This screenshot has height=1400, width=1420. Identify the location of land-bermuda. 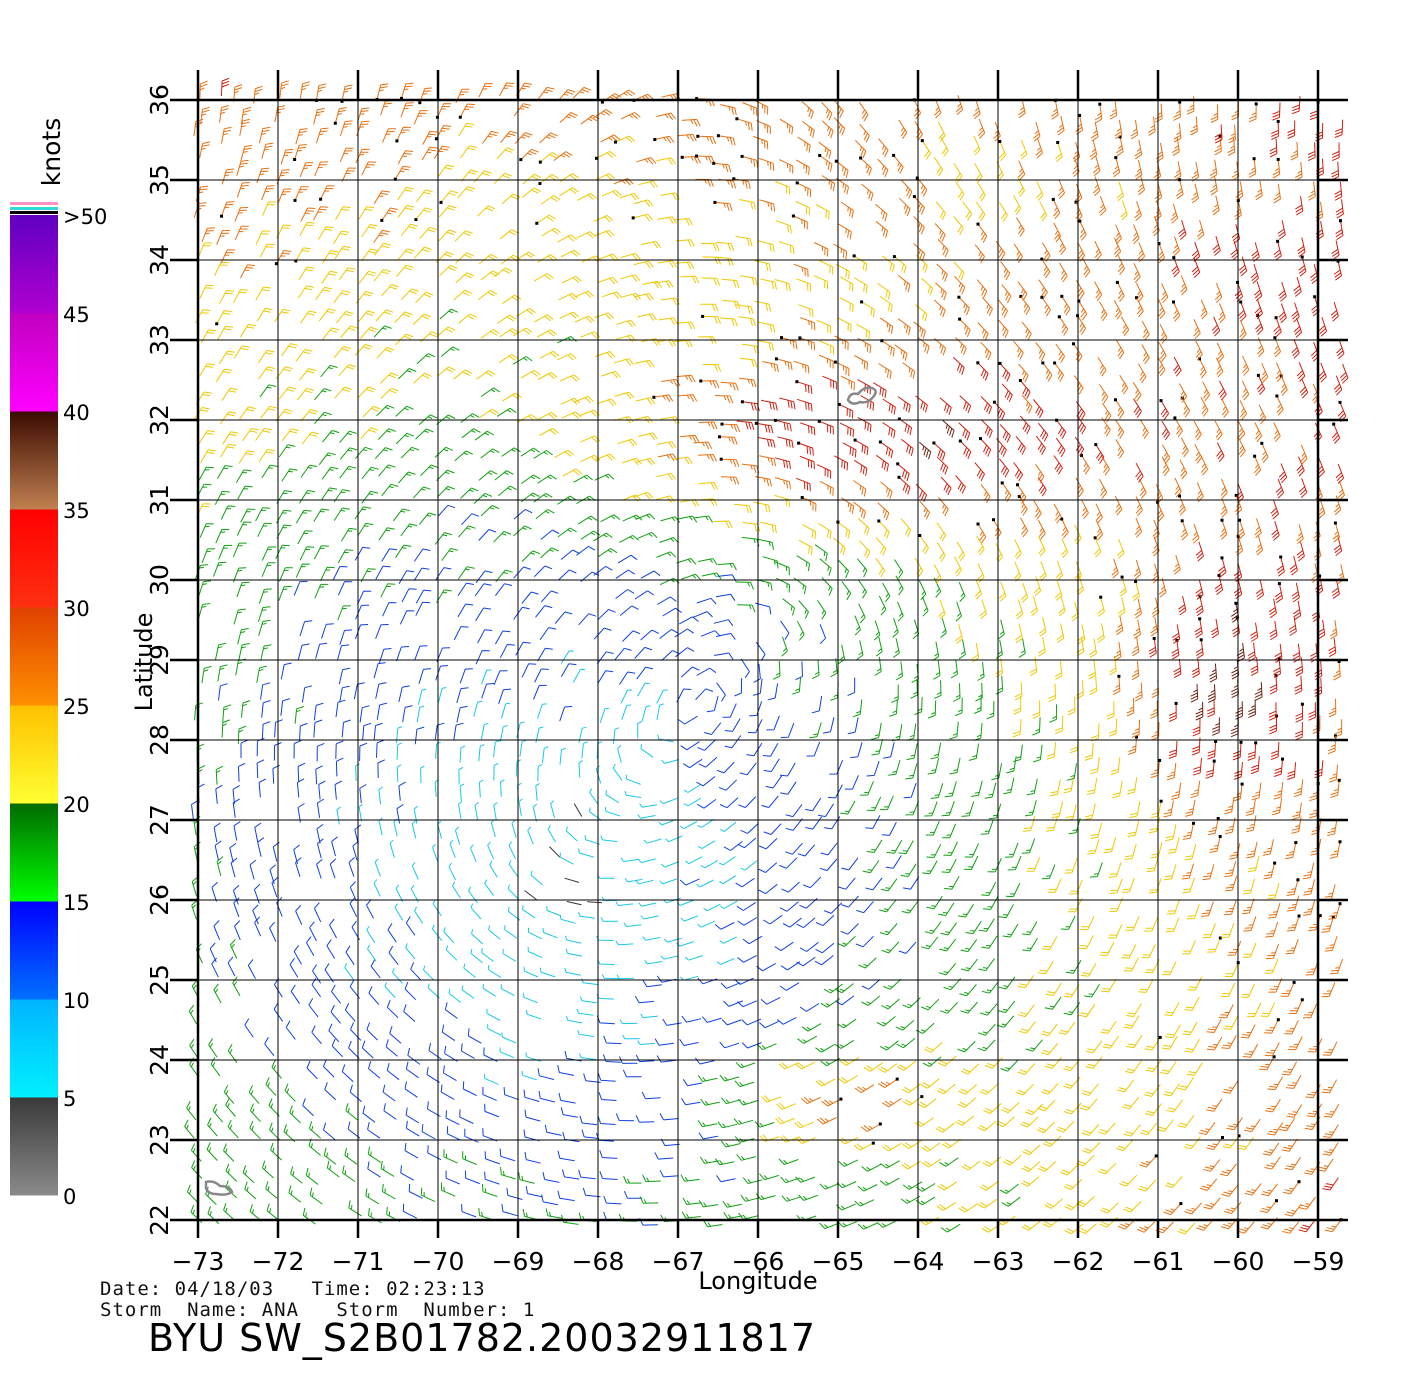
(861, 395).